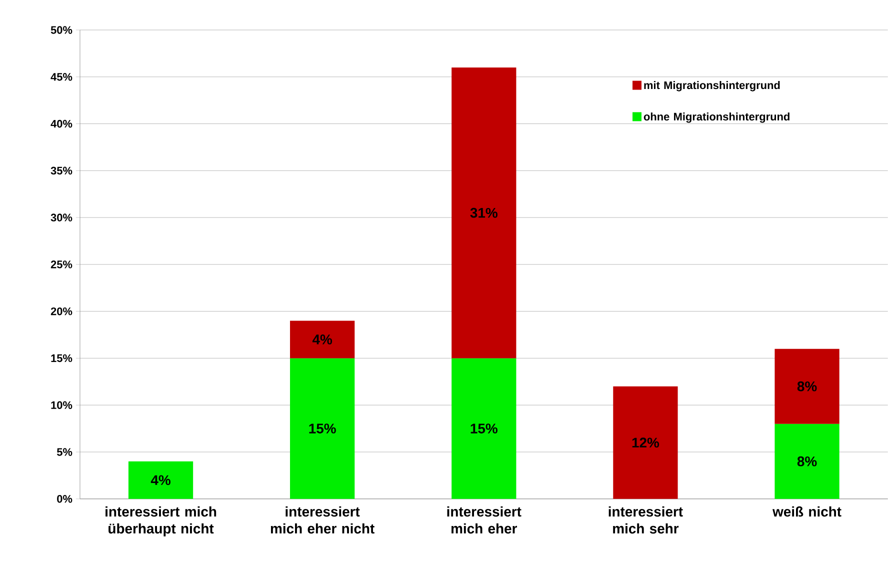  I want to click on data-label: 12%, so click(646, 443).